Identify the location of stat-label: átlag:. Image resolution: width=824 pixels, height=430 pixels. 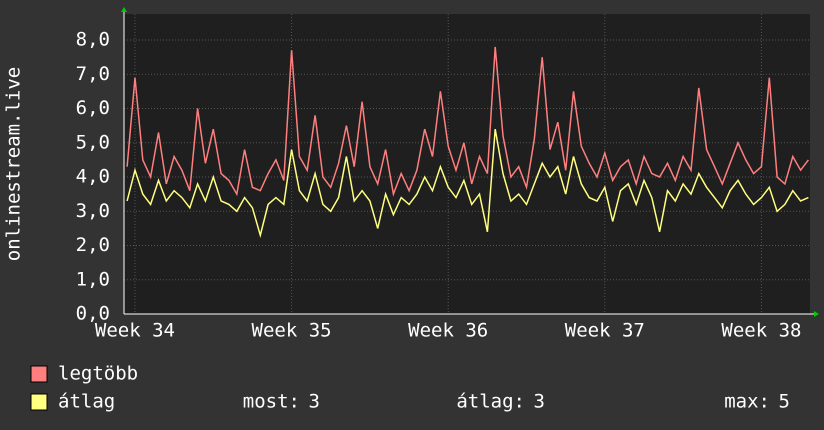
(490, 402).